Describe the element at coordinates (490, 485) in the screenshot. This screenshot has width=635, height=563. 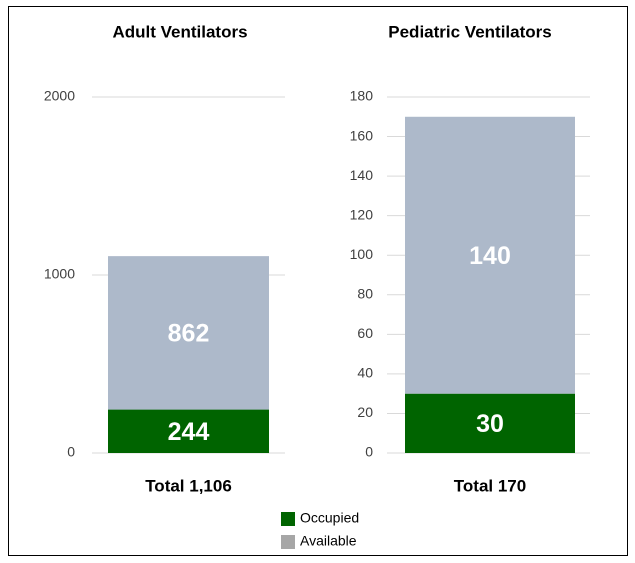
I see `category-label: Total 170` at that location.